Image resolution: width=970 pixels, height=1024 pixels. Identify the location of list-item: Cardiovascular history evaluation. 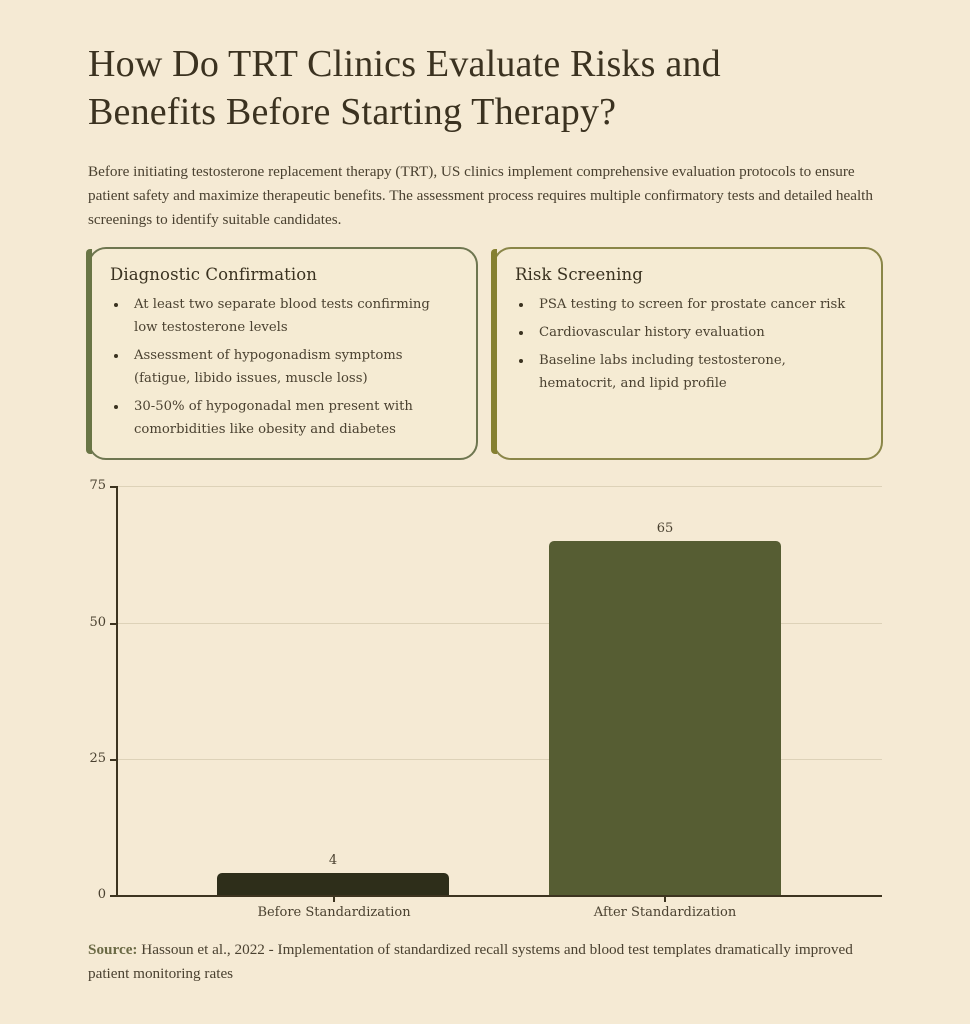
(688, 332).